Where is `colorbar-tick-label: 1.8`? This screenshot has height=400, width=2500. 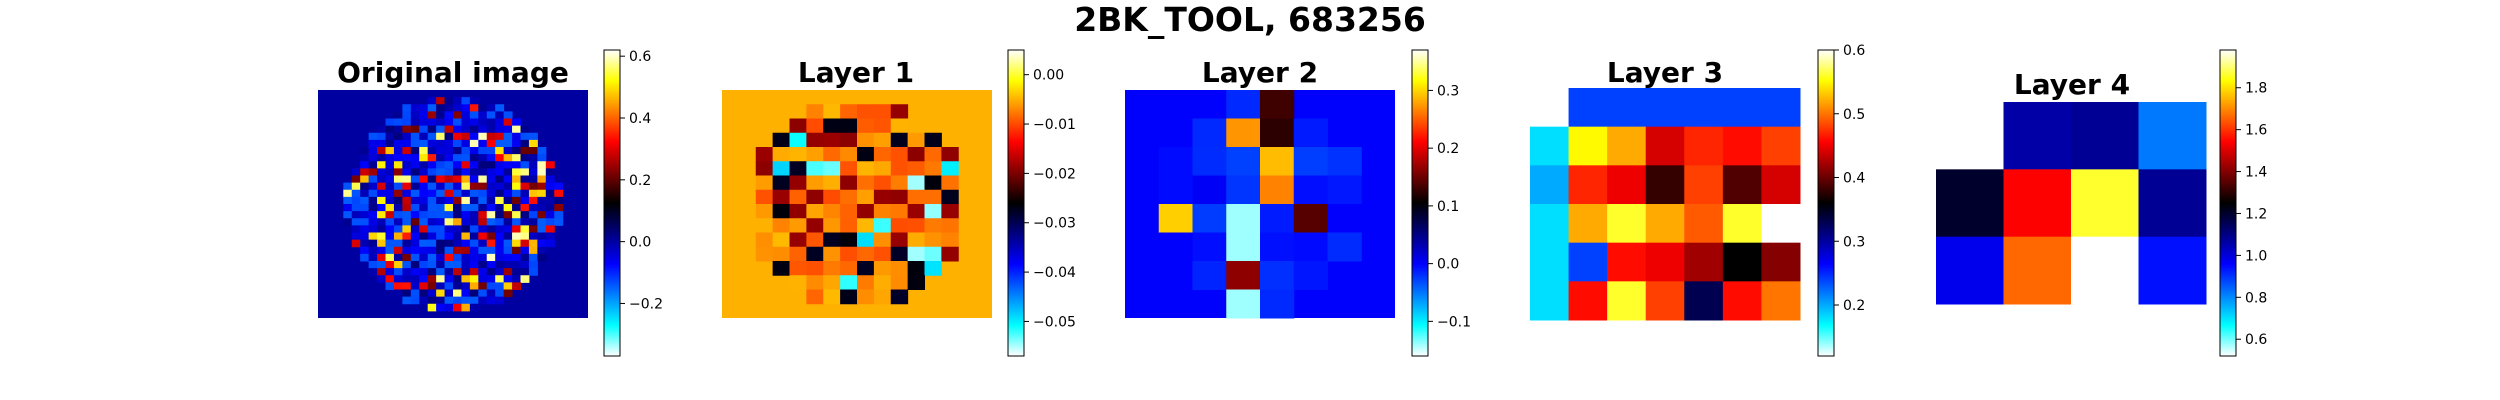 colorbar-tick-label: 1.8 is located at coordinates (2256, 89).